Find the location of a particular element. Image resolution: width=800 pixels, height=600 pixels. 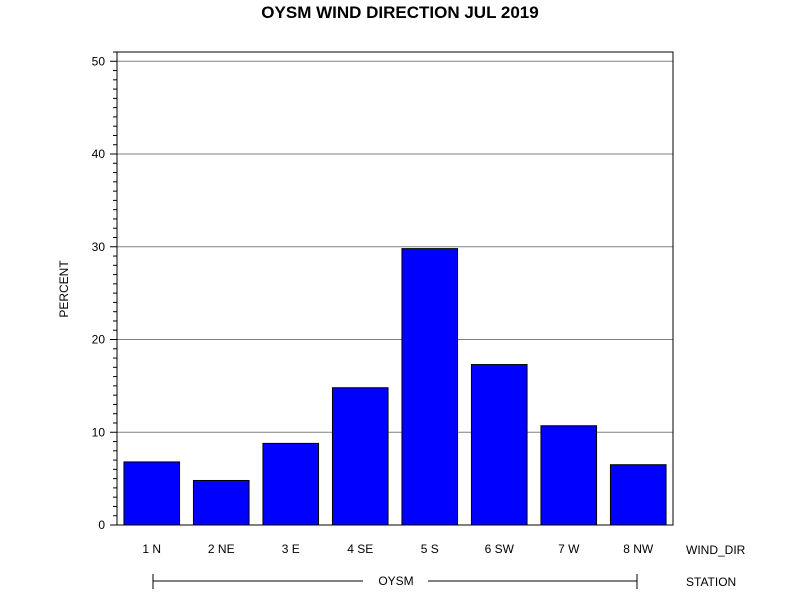

x-axis: 1 N 2 NE 3 E 4 SE 5 S 6 SW 7 W 8 NW is located at coordinates (398, 549).